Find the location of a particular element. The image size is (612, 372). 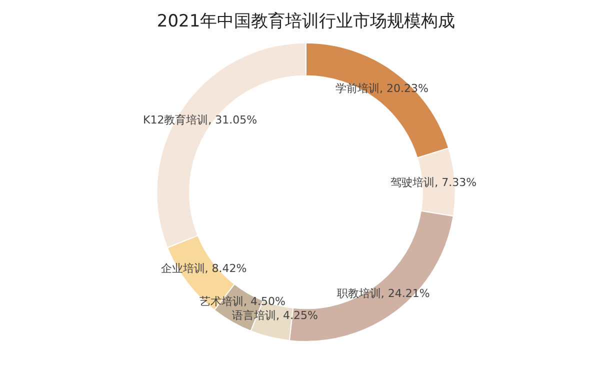

slice-label: K12教育培训, 31.05% is located at coordinates (200, 119).